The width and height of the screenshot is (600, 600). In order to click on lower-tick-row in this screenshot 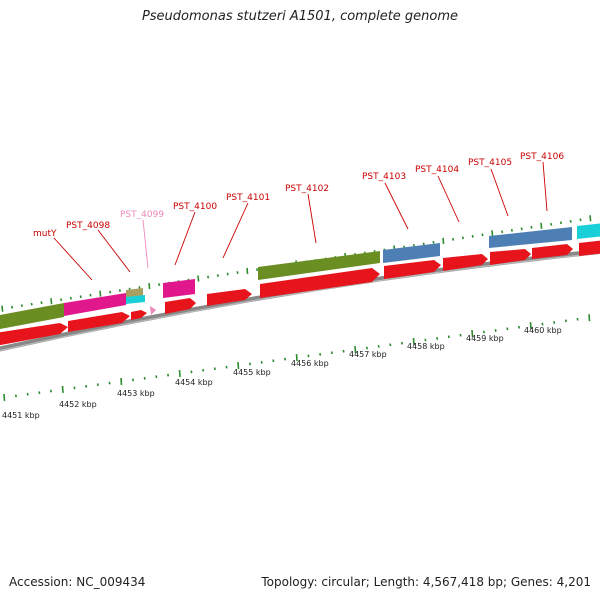, I will do `click(297, 358)`.